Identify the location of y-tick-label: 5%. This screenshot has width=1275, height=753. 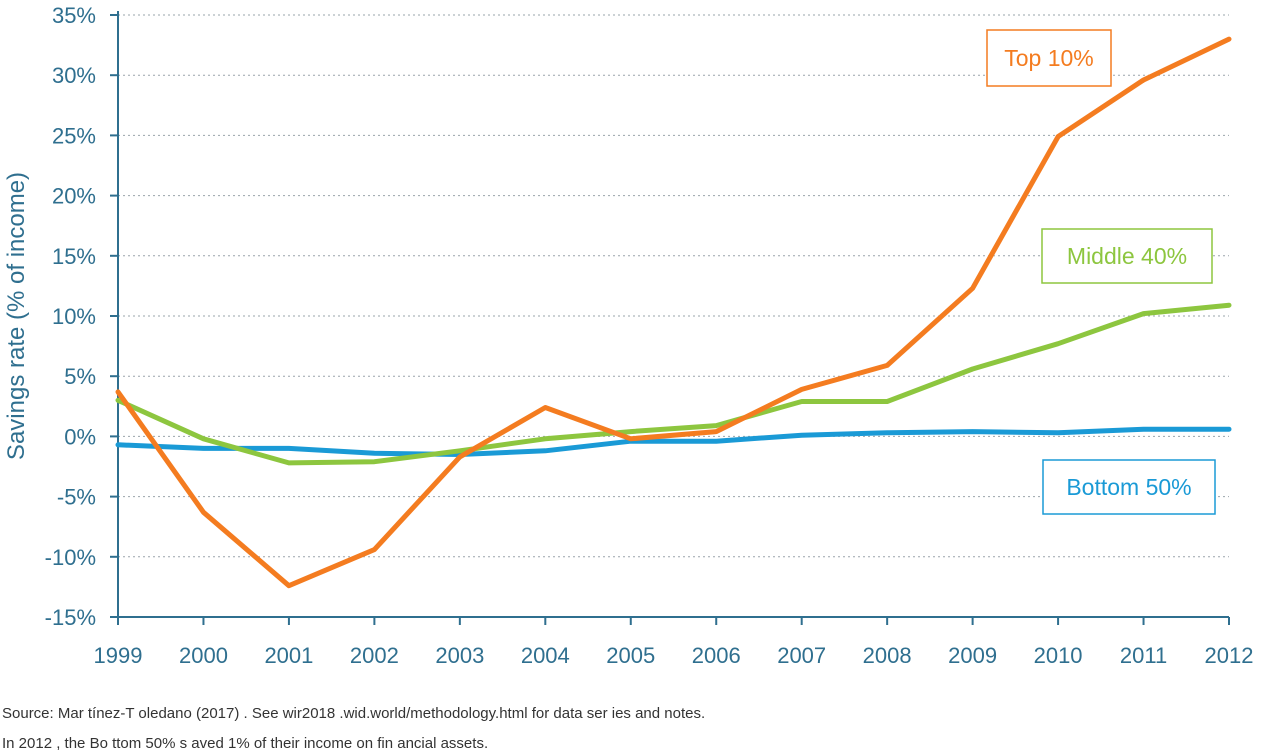
(80, 376).